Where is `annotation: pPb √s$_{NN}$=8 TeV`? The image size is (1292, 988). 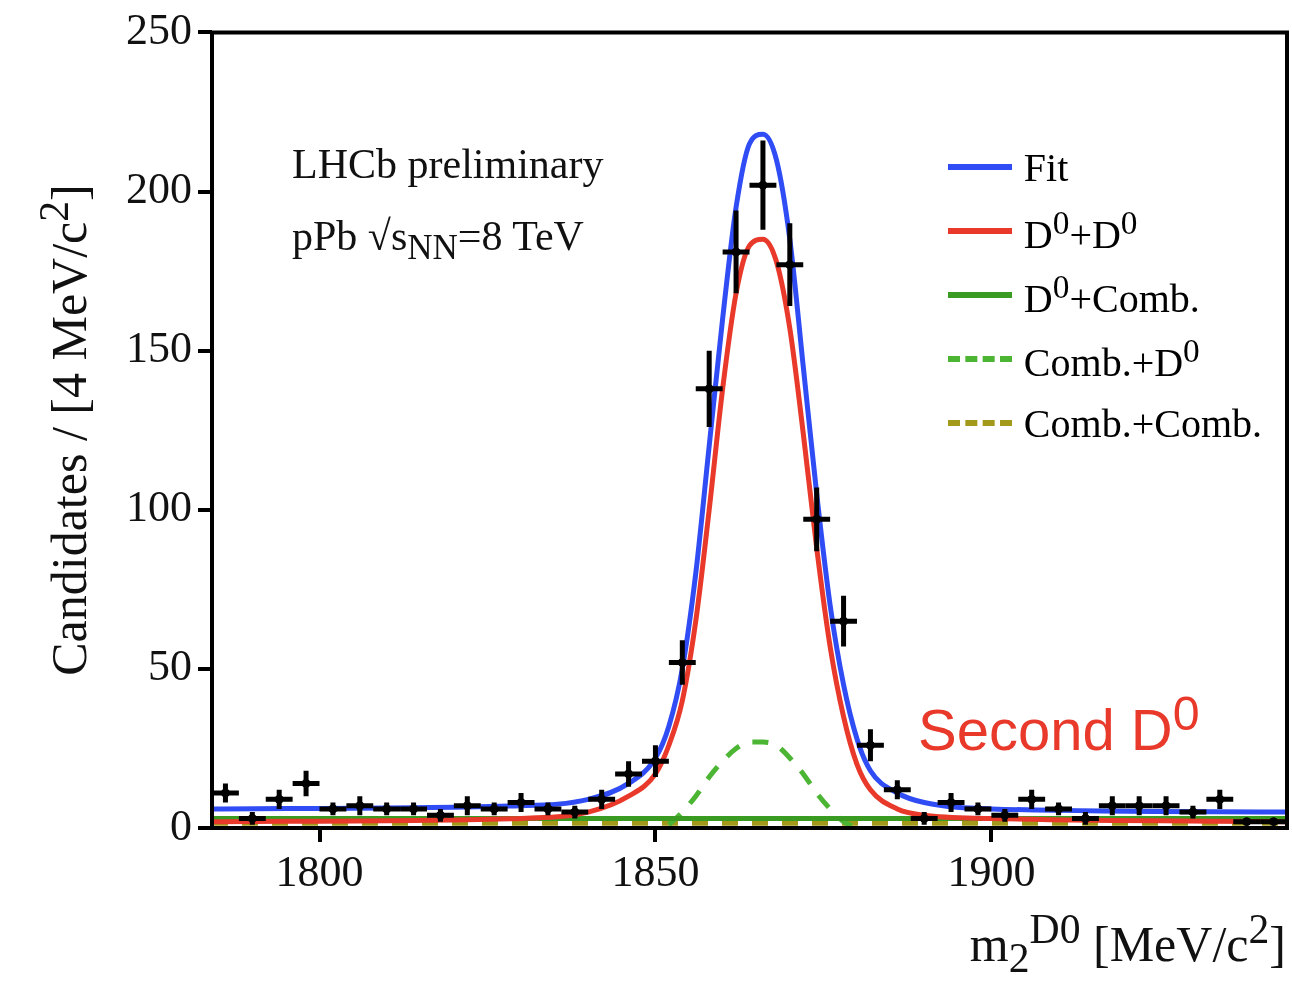 annotation: pPb √s$_{NN}$=8 TeV is located at coordinates (438, 240).